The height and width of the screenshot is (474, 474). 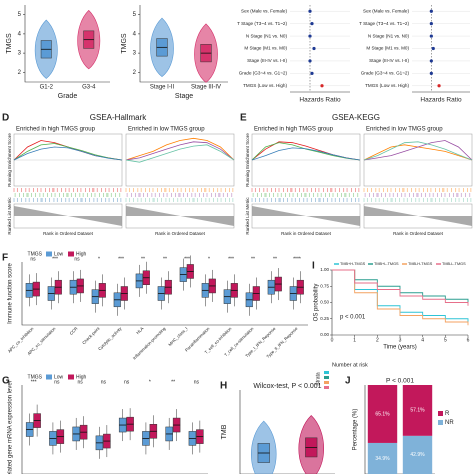 I want to click on x-tick-label: 5, so click(x=445, y=340).